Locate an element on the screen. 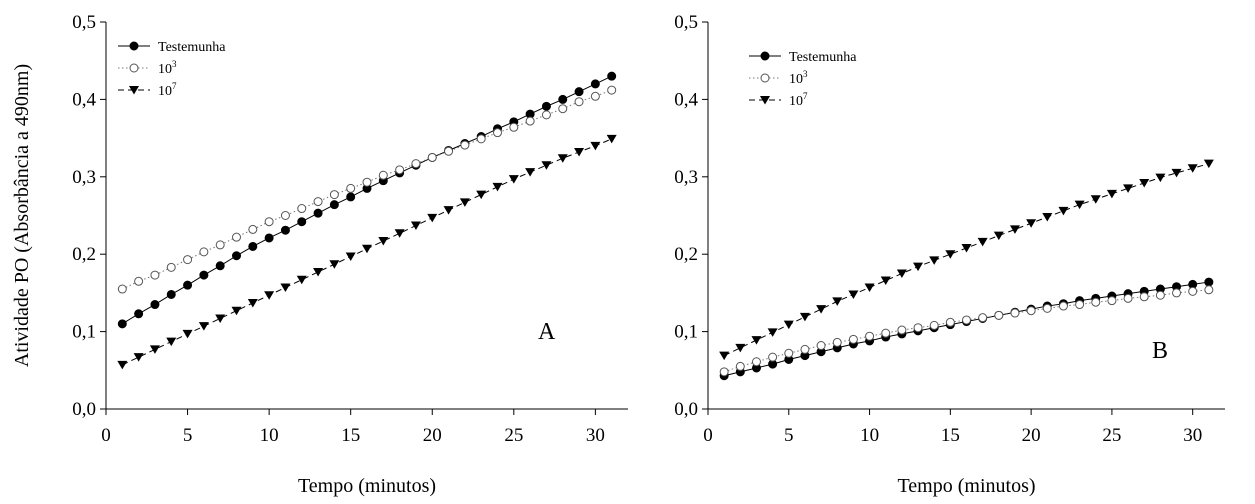 This screenshot has height=504, width=1255. x-tick-label: 30 is located at coordinates (1192, 435).